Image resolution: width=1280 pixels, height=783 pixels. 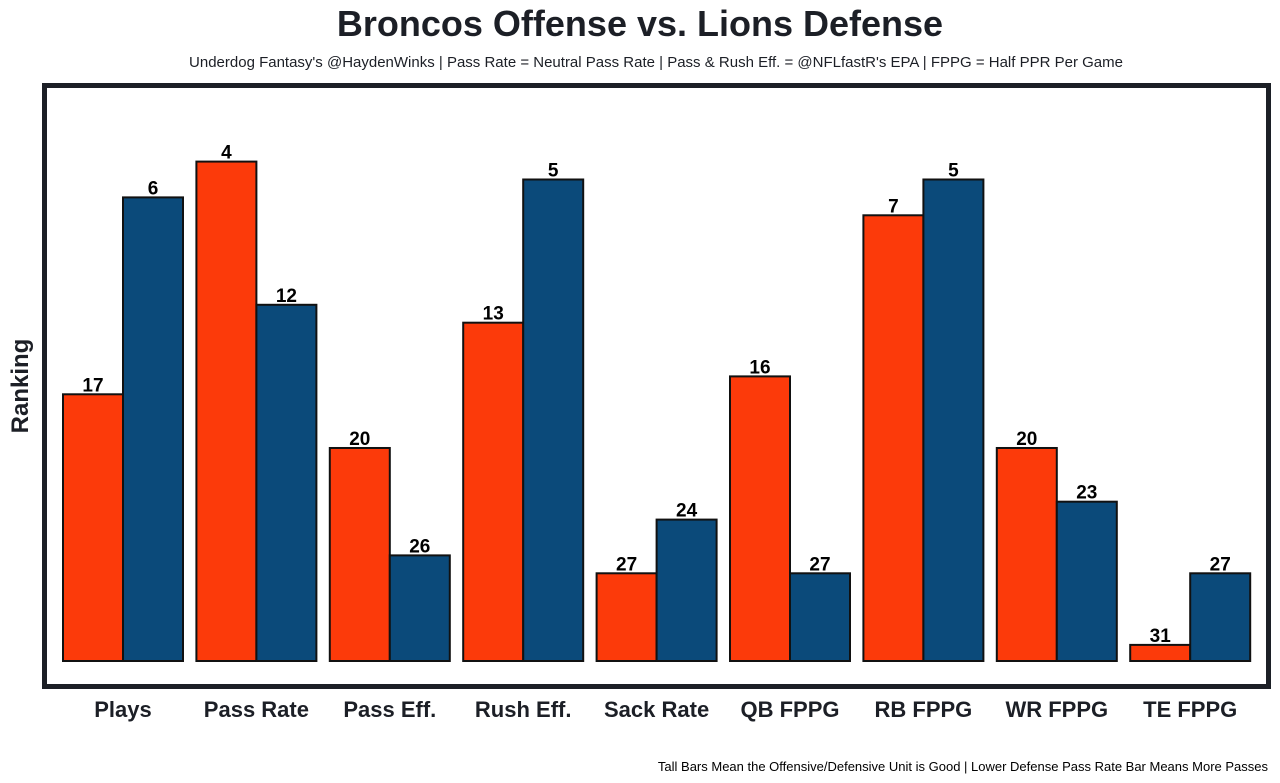 I want to click on data-label: 17, so click(x=92, y=385).